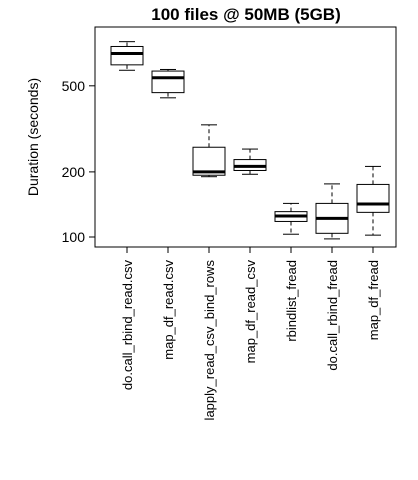  What do you see at coordinates (209, 340) in the screenshot?
I see `x-category-label: lapply_read_csv_bind_rows` at bounding box center [209, 340].